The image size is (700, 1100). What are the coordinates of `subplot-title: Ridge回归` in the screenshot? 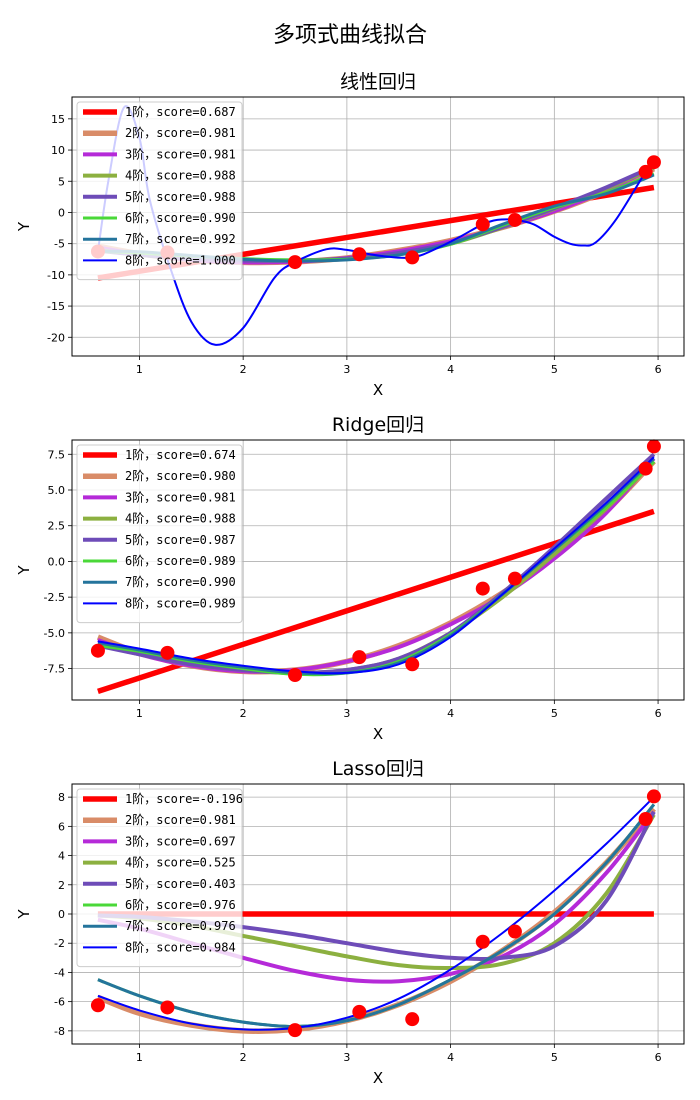 It's located at (378, 425).